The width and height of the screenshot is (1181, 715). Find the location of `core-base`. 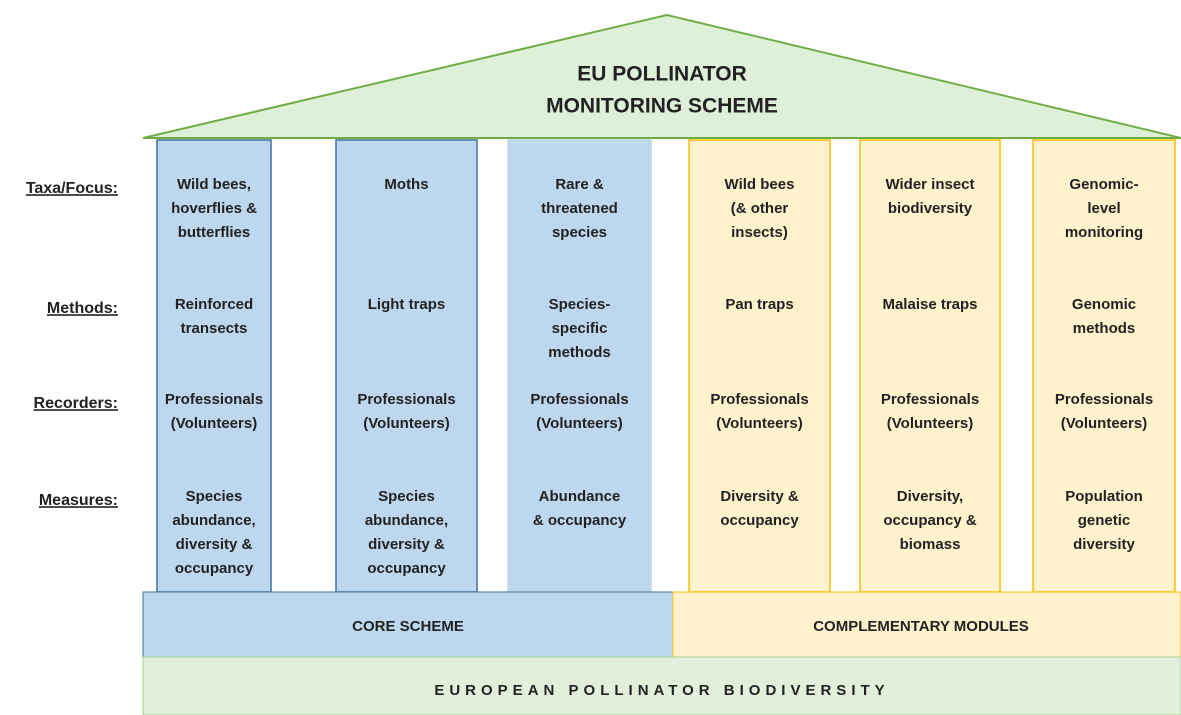

core-base is located at coordinates (408, 624).